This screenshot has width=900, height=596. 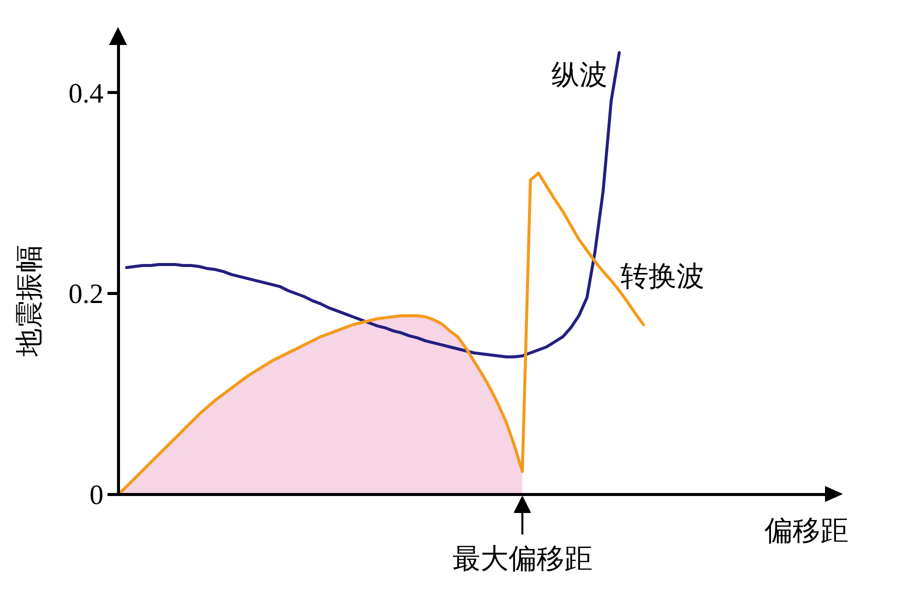 What do you see at coordinates (579, 75) in the screenshot?
I see `series-label: 纵波` at bounding box center [579, 75].